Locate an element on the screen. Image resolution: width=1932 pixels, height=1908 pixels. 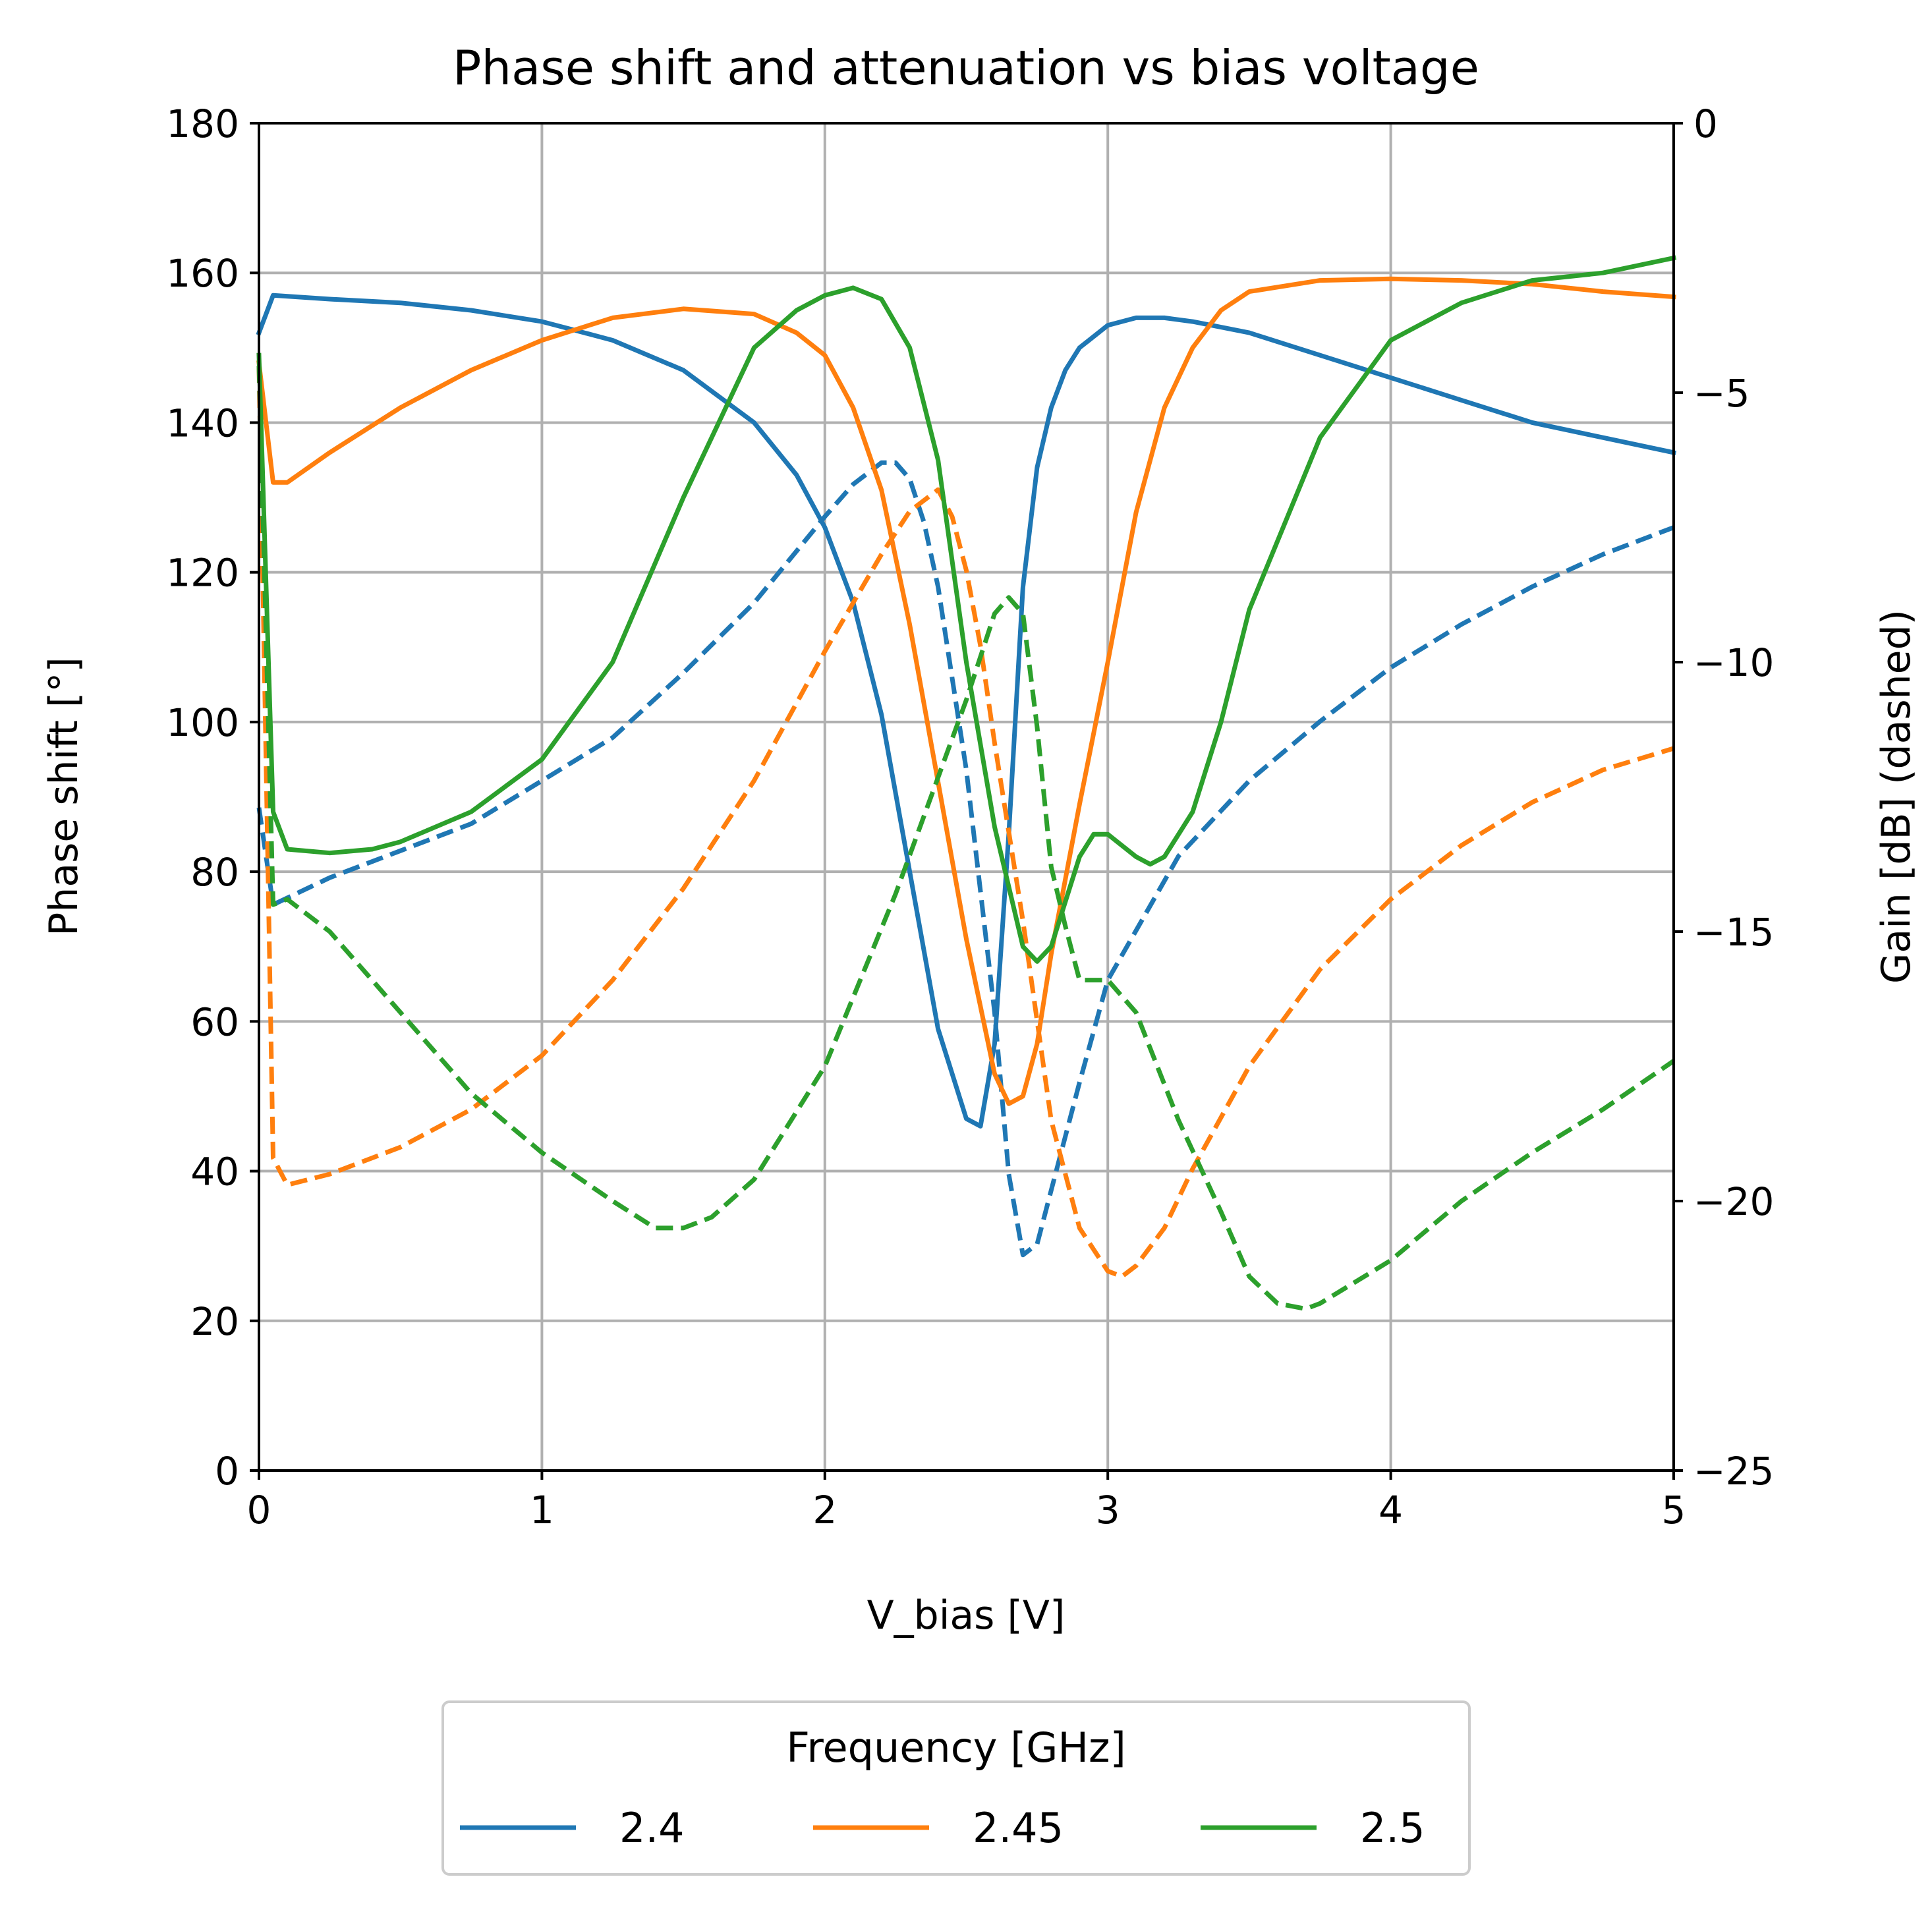
legend: Frequency [GHz] 2.4 2.45 2.5 is located at coordinates (956, 1788).